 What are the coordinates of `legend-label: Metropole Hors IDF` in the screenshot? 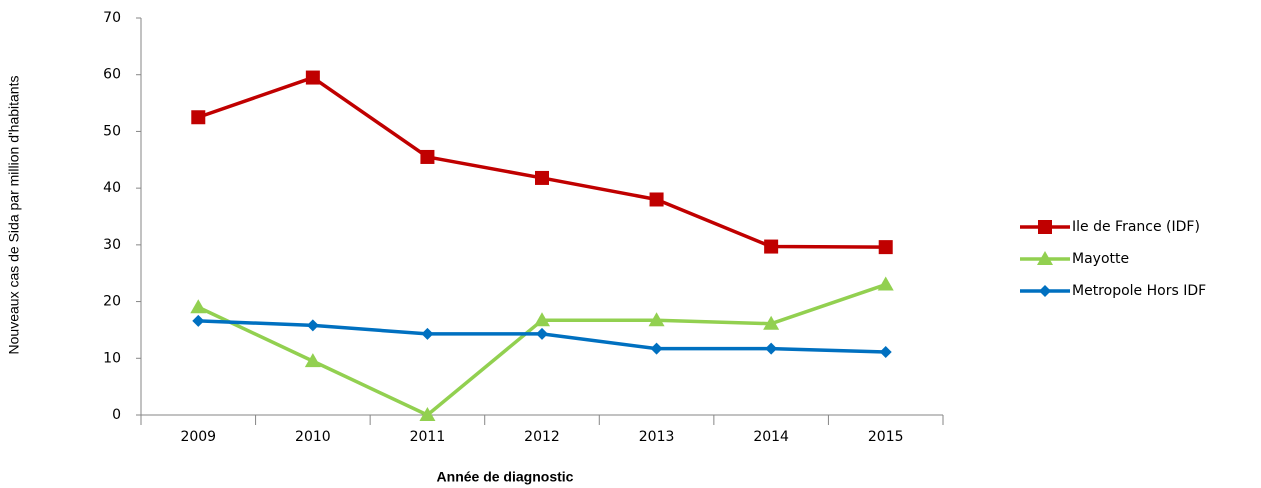 It's located at (1139, 291).